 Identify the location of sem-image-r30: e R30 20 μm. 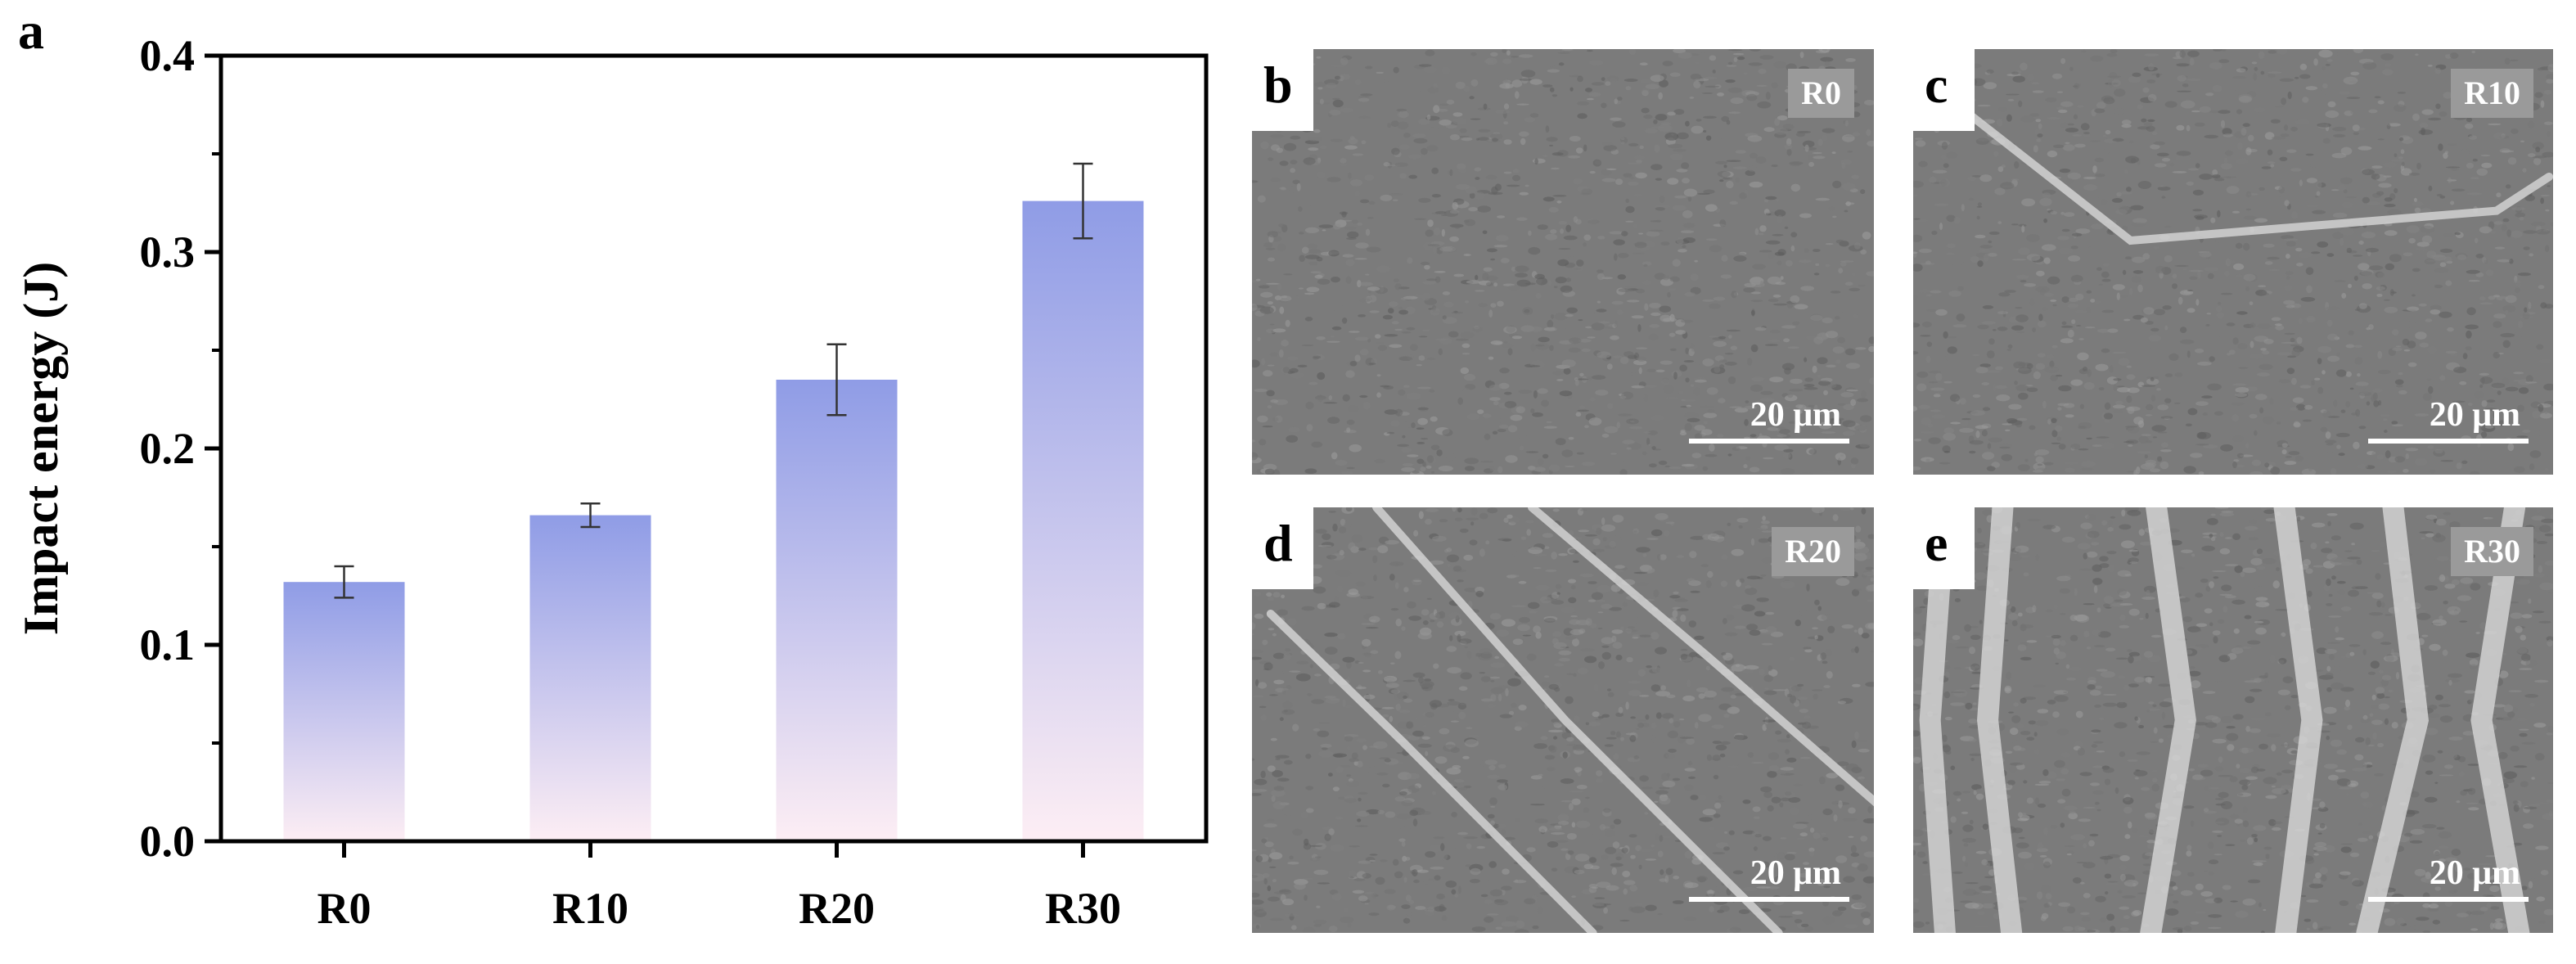
(2233, 720).